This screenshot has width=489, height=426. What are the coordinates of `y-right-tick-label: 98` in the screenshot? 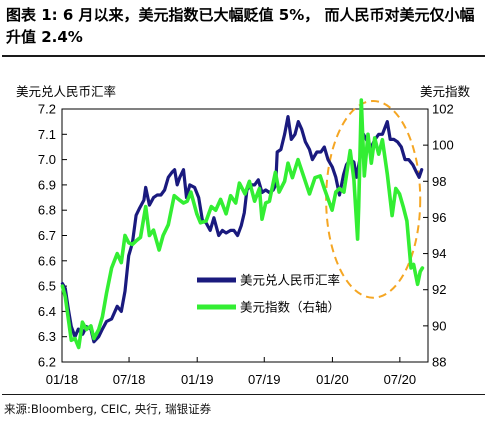 It's located at (439, 181).